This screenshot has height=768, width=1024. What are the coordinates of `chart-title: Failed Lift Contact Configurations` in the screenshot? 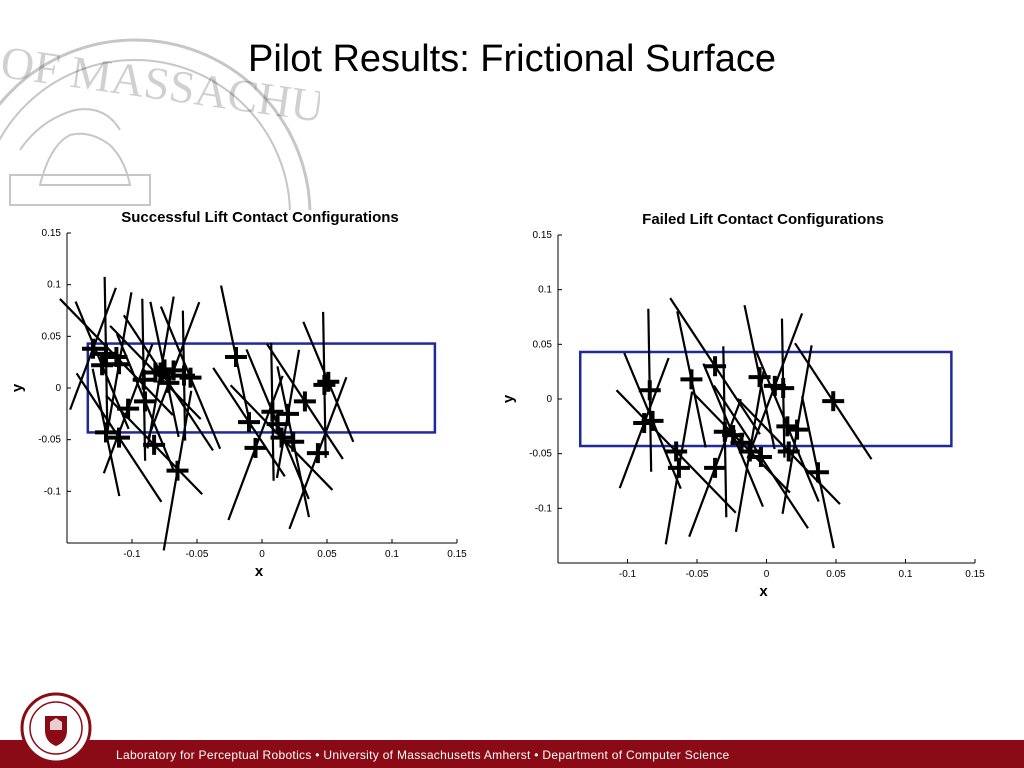 It's located at (763, 219).